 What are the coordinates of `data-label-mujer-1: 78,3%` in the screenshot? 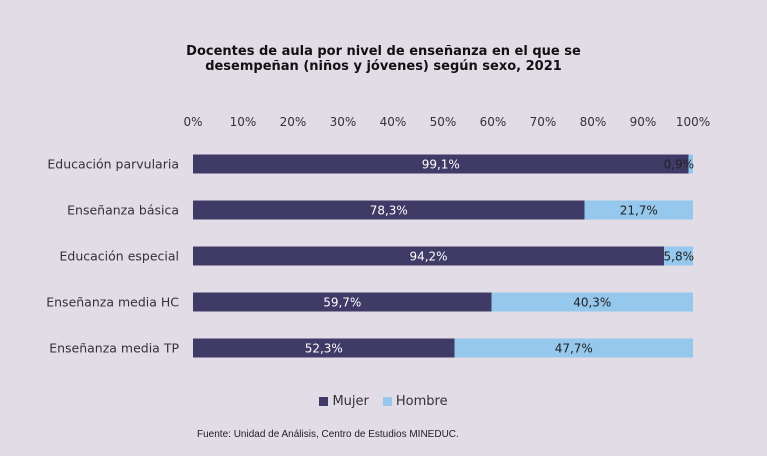 It's located at (389, 211).